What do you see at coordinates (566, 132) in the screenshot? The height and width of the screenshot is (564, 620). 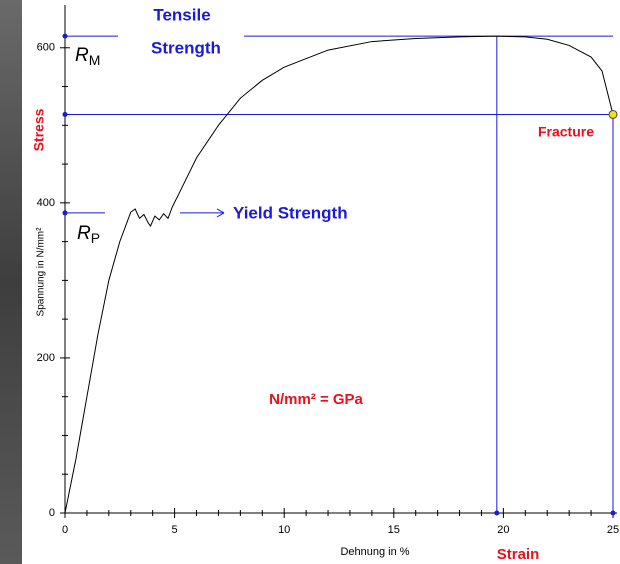 I see `fracture-label: Fracture` at bounding box center [566, 132].